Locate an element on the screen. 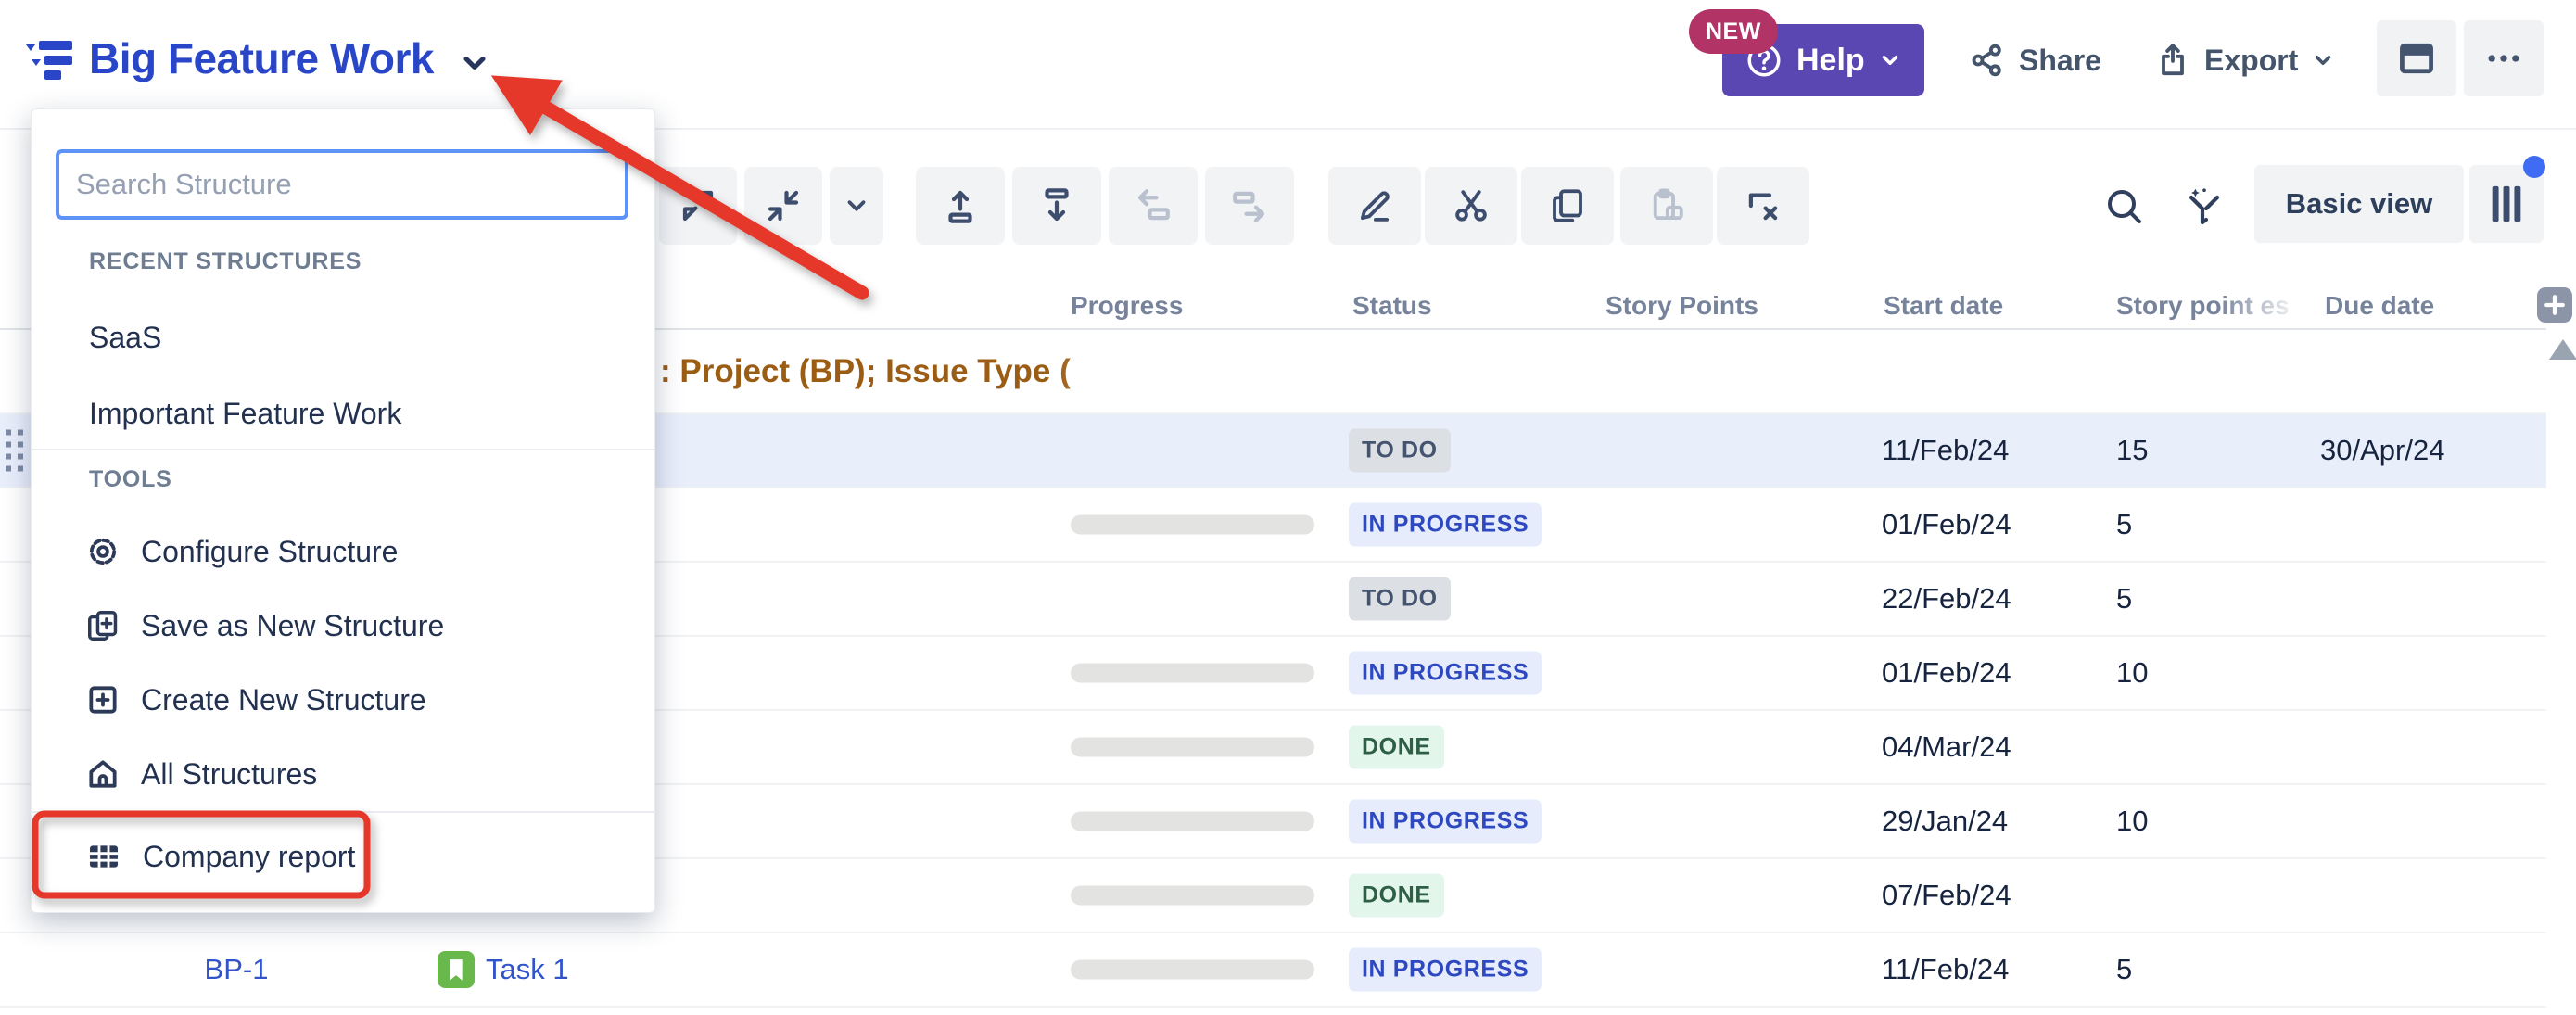  edit-button is located at coordinates (1374, 206).